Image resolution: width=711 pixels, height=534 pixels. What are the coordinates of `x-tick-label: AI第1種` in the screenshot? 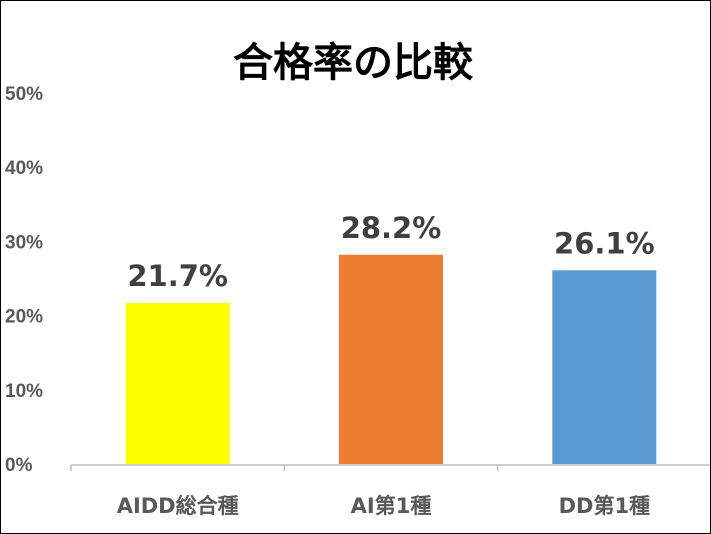 It's located at (391, 506).